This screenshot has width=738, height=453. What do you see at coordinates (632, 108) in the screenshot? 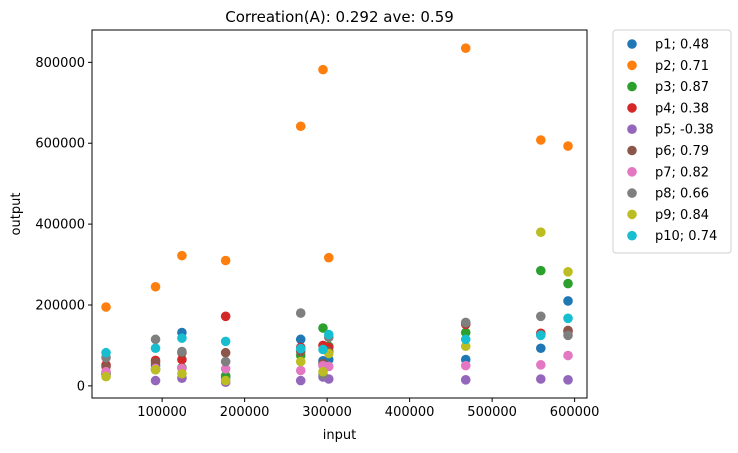
I see `legend-marker-p4` at bounding box center [632, 108].